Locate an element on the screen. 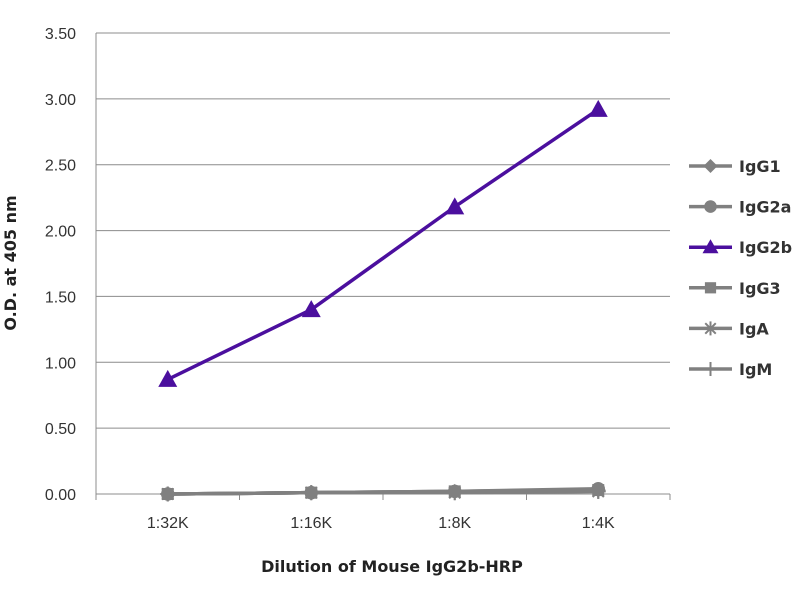  legend-marker-iga is located at coordinates (710, 328).